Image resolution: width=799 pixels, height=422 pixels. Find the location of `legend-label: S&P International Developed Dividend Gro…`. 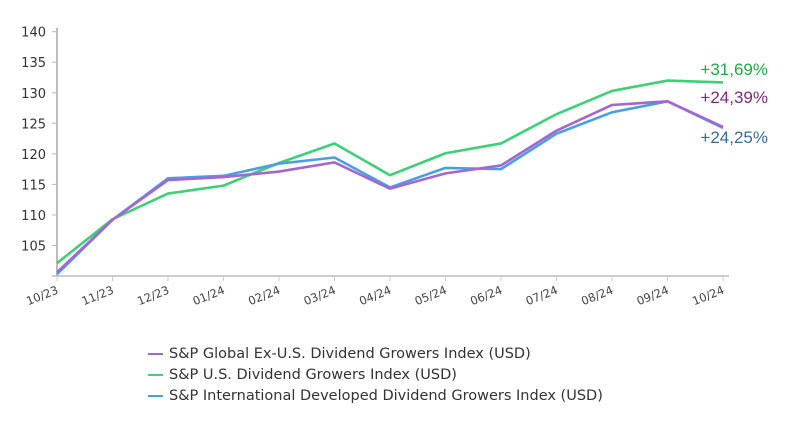

legend-label: S&P International Developed Dividend Gro… is located at coordinates (386, 395).